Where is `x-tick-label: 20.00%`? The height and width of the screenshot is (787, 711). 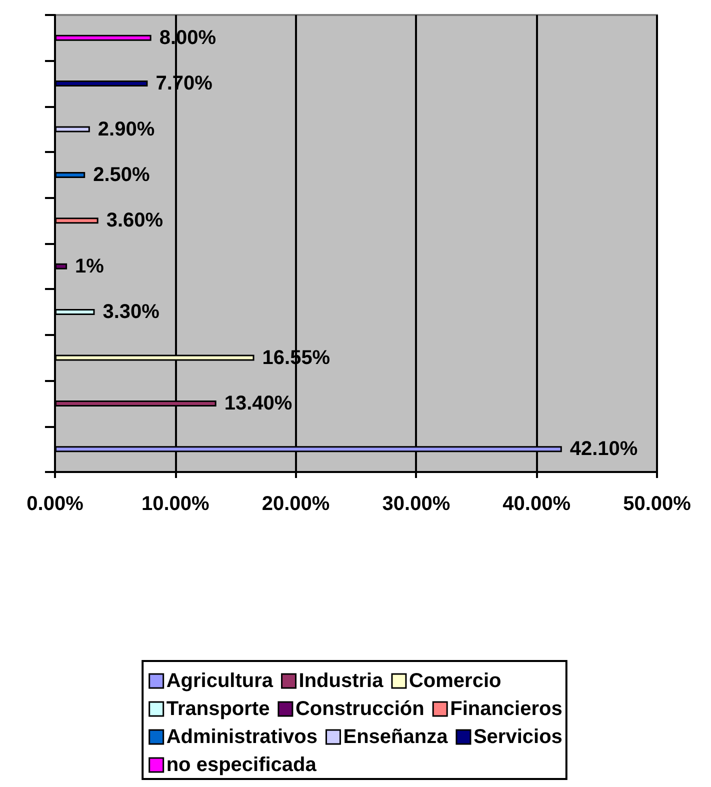 x-tick-label: 20.00% is located at coordinates (296, 504).